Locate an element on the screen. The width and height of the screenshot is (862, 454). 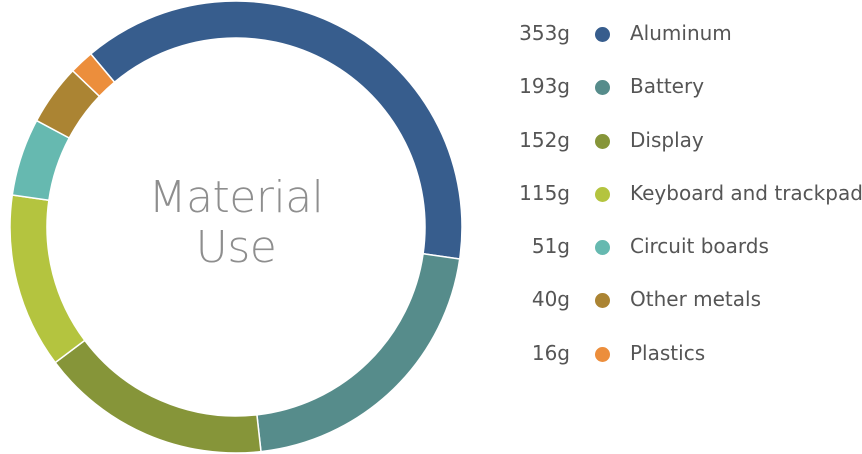
legend-item-aluminum: 353g Aluminum is located at coordinates (671, 34).